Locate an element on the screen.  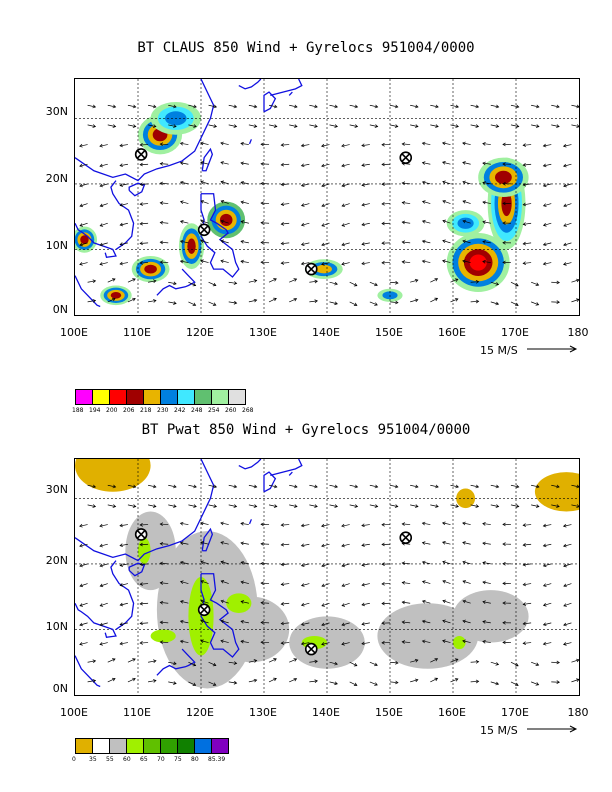
colorbar-swatch is located at coordinates (203, 397).